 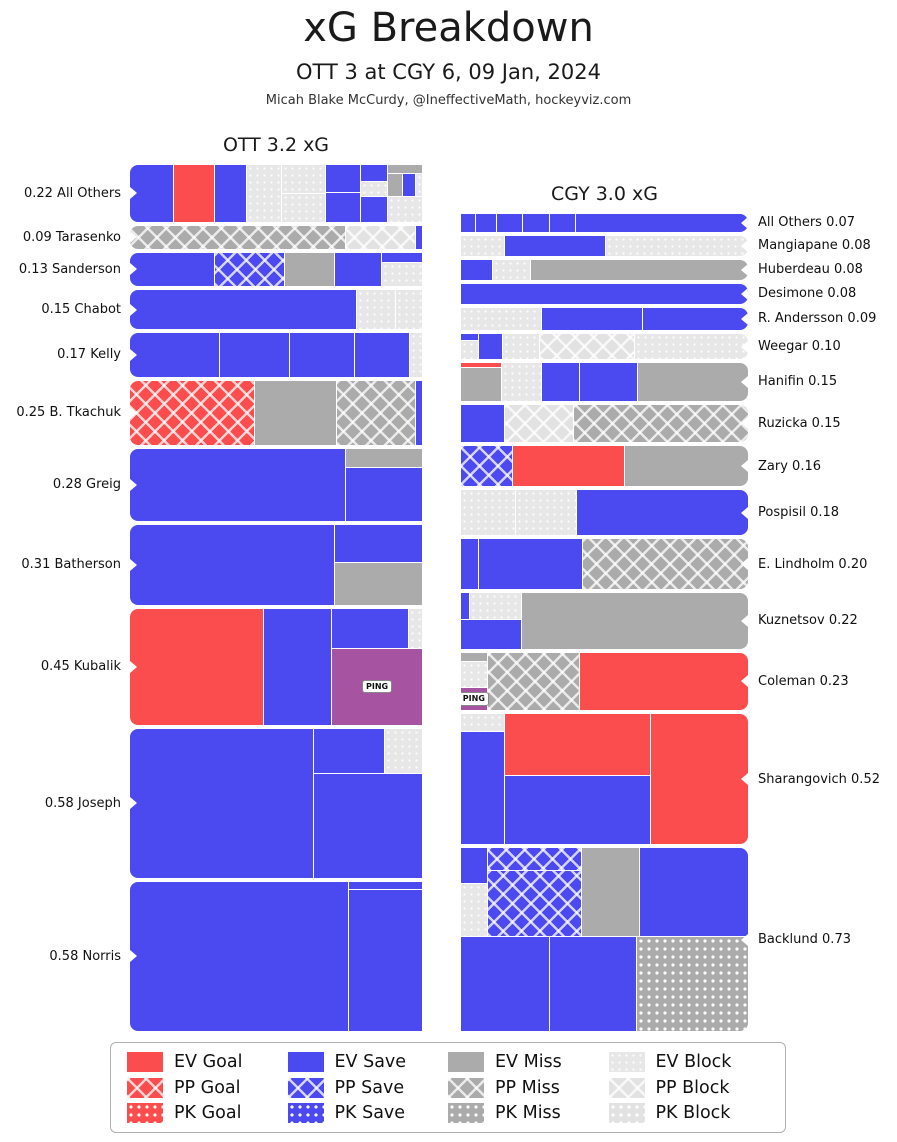 What do you see at coordinates (689, 1062) in the screenshot?
I see `legend-item-ev-block: EV Block` at bounding box center [689, 1062].